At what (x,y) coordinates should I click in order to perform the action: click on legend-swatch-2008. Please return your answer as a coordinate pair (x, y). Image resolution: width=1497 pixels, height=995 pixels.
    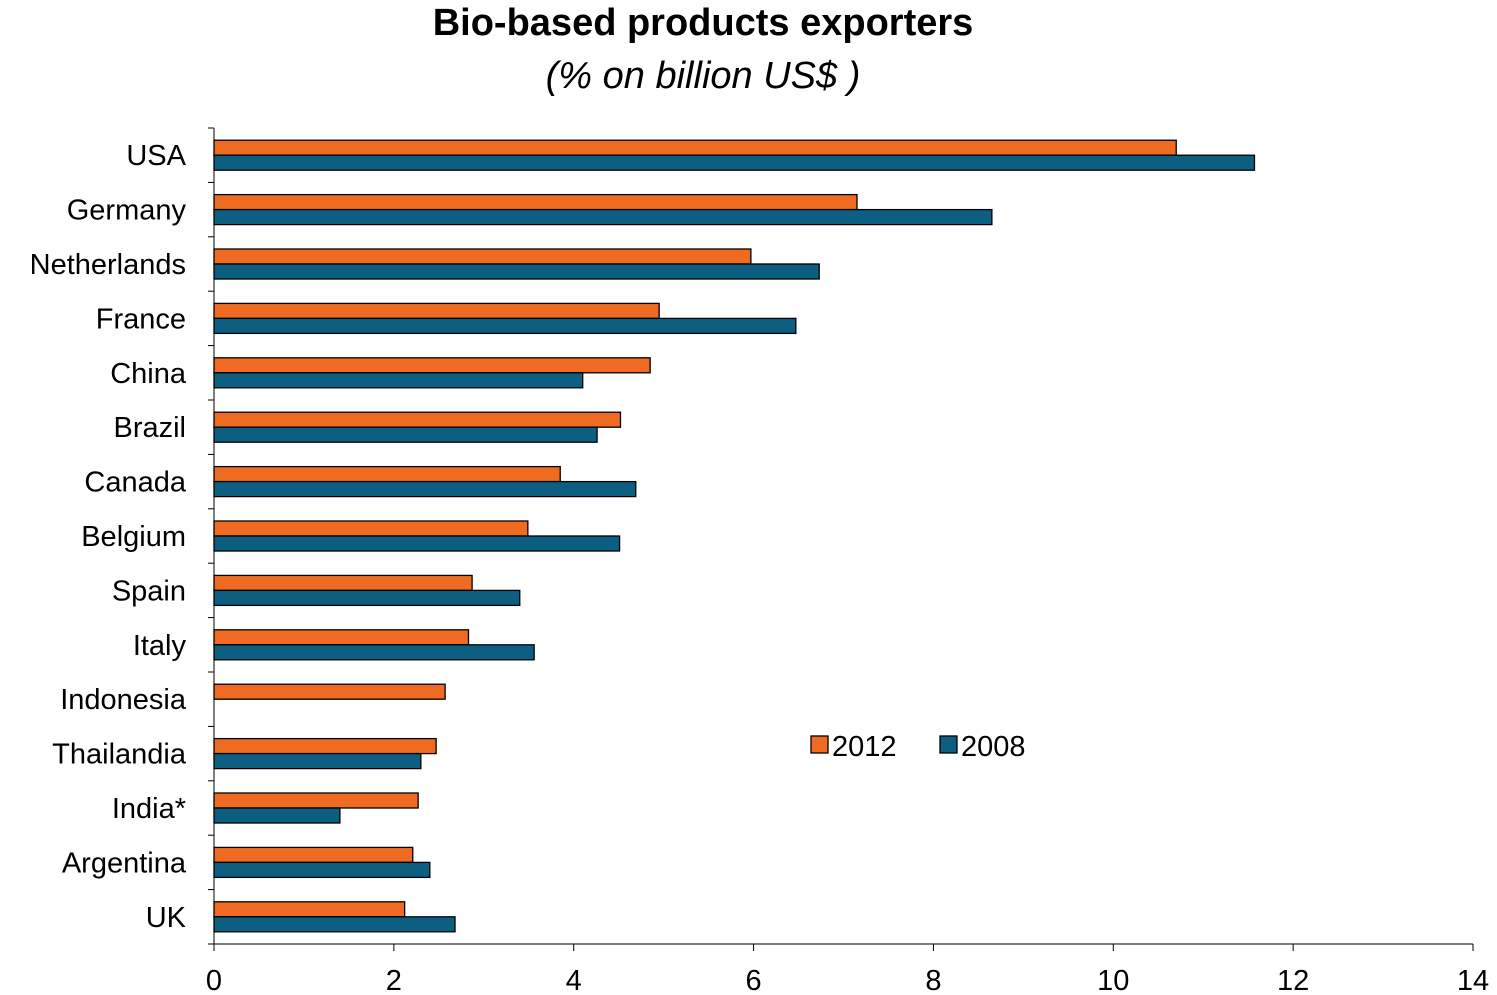
    Looking at the image, I should click on (948, 744).